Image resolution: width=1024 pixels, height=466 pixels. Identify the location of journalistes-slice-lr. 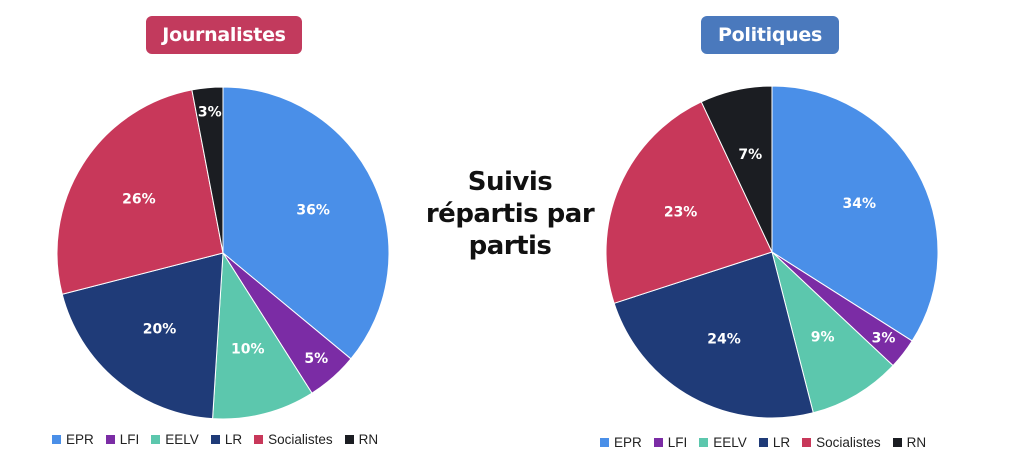
(142, 336).